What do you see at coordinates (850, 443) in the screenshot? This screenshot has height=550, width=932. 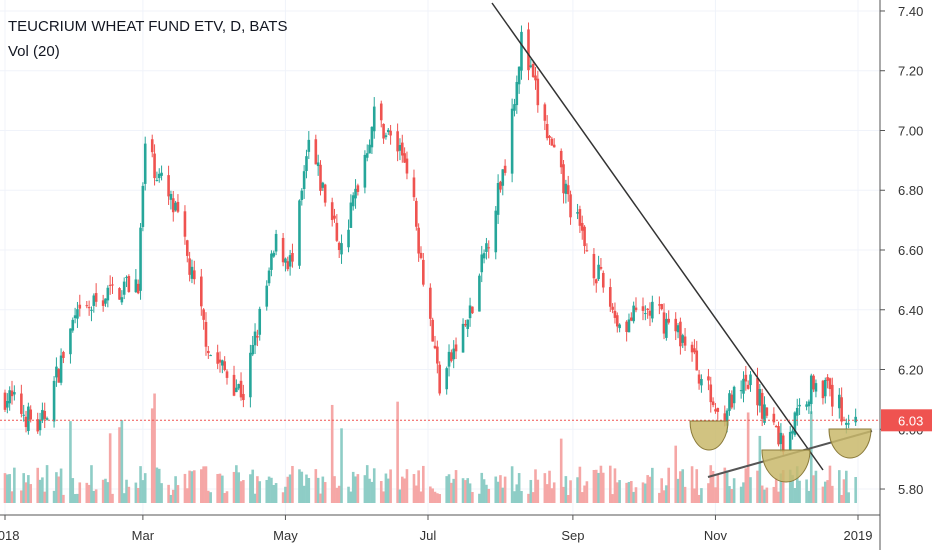 I see `cup-shape` at bounding box center [850, 443].